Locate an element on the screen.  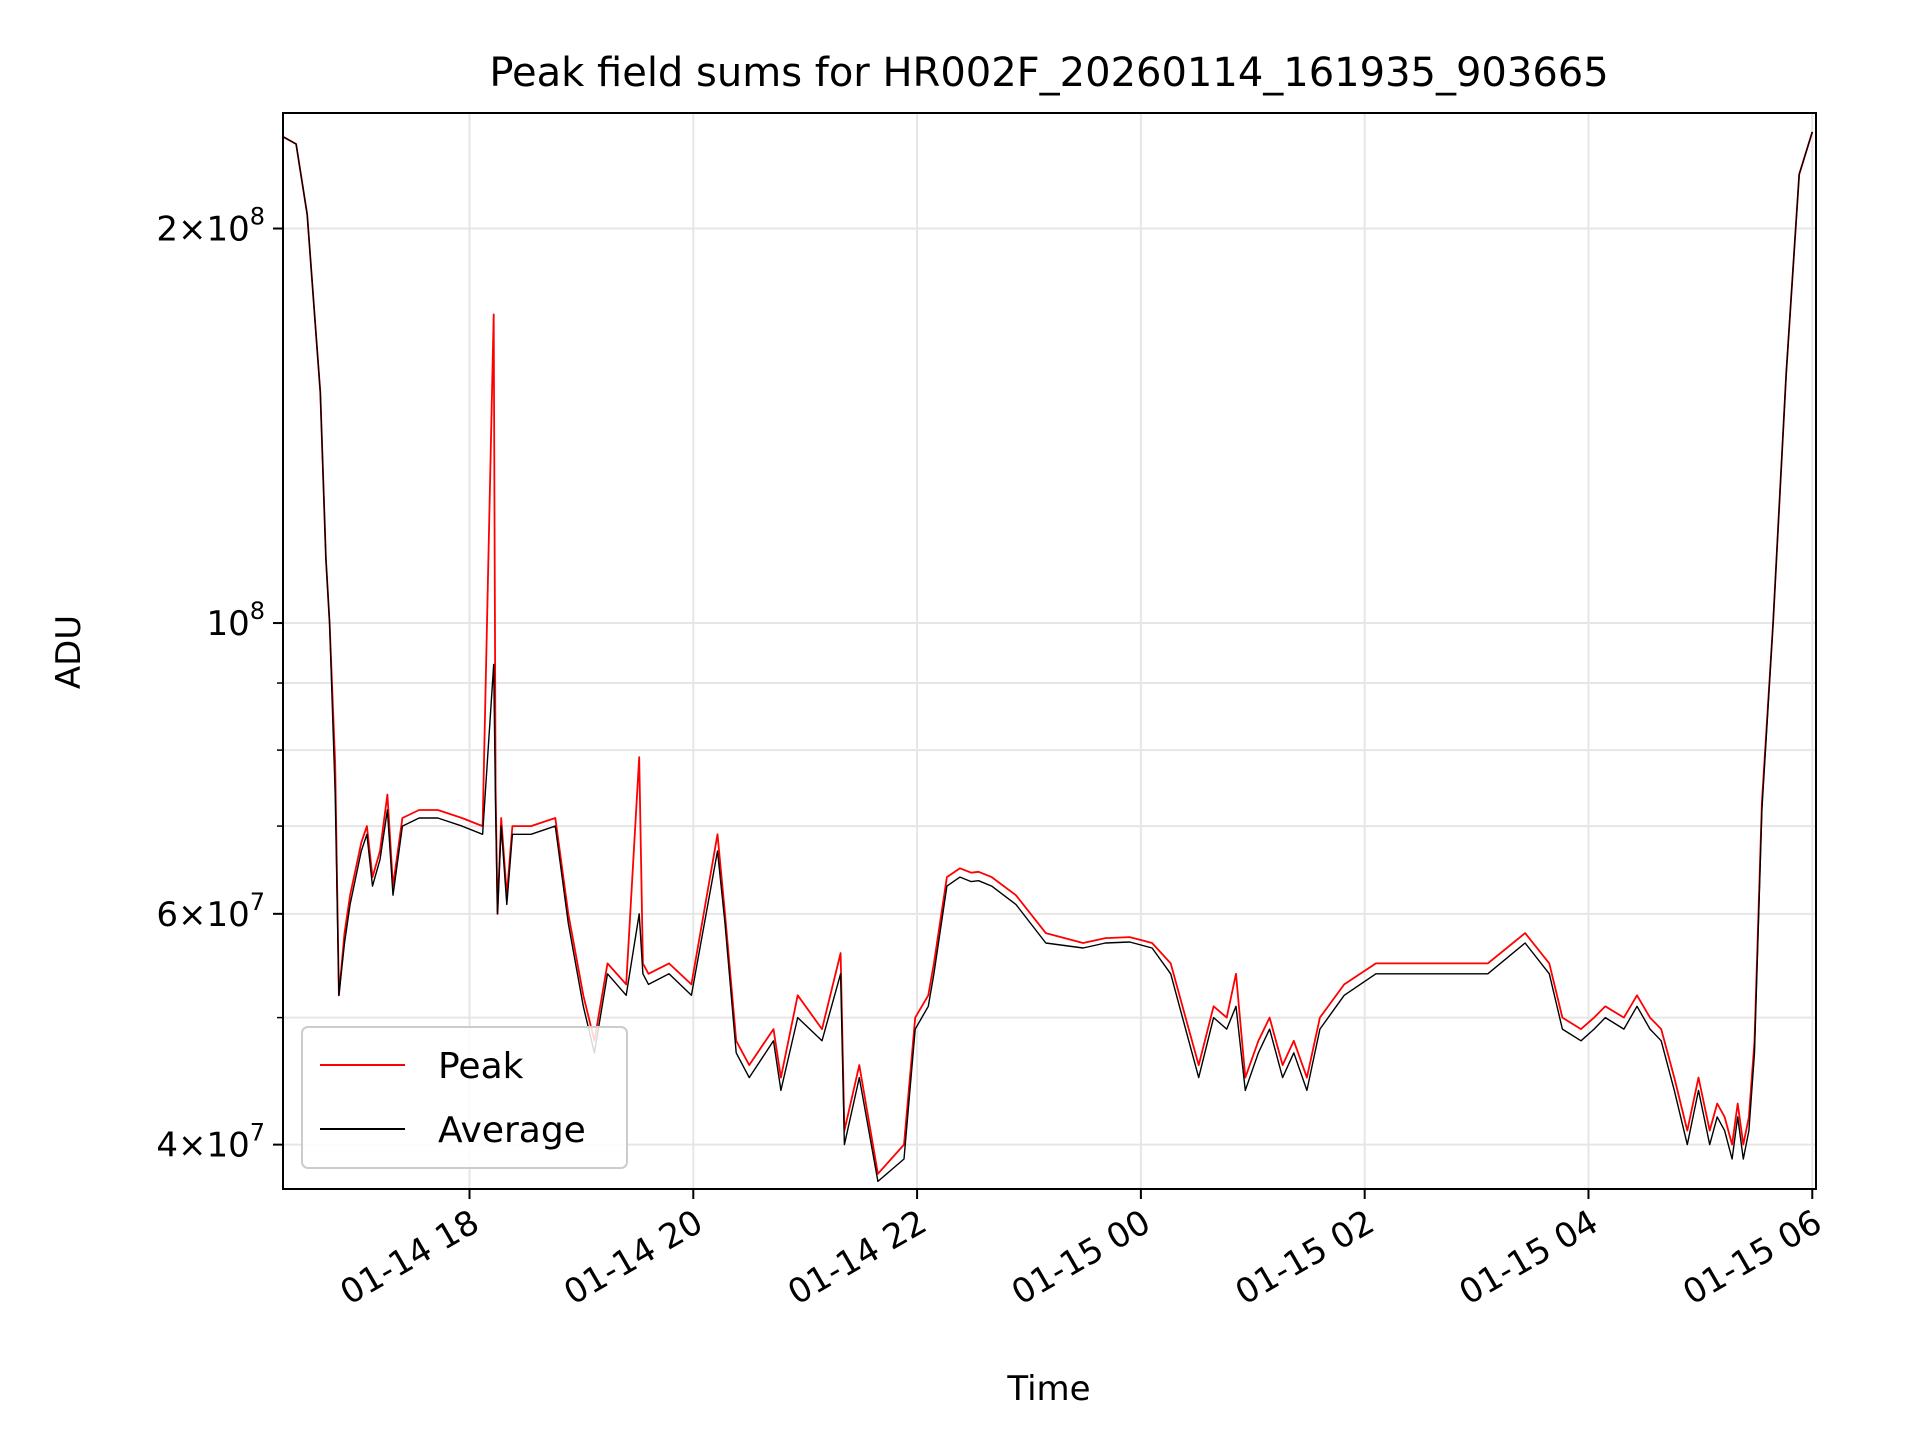
y-tick-label: 6×107 is located at coordinates (210, 911).